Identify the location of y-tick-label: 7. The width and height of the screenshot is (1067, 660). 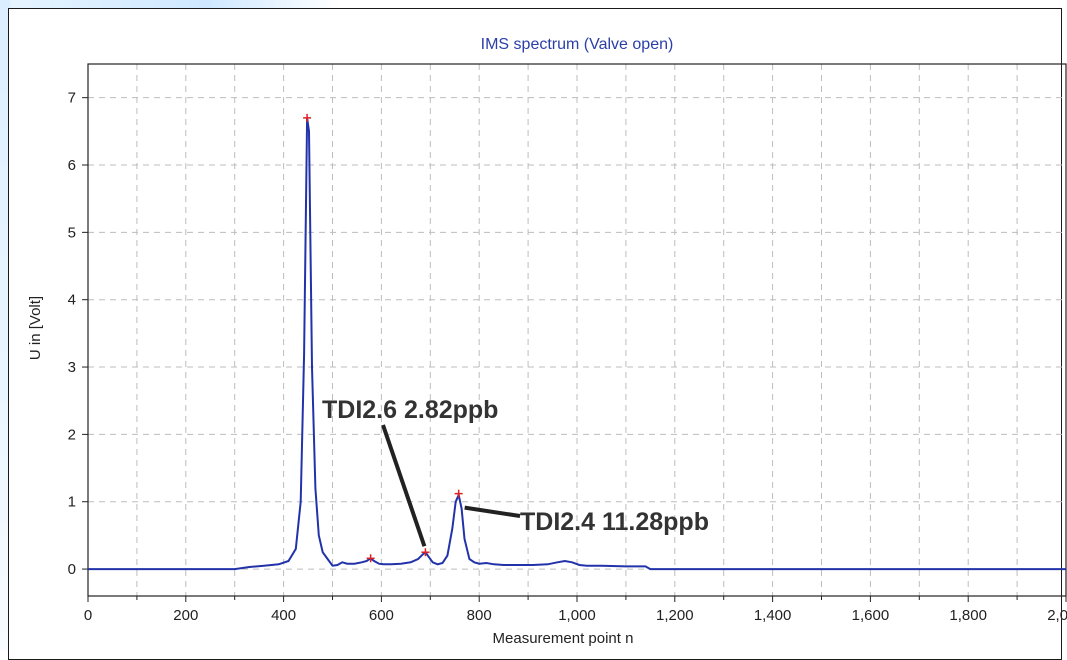
(72, 98).